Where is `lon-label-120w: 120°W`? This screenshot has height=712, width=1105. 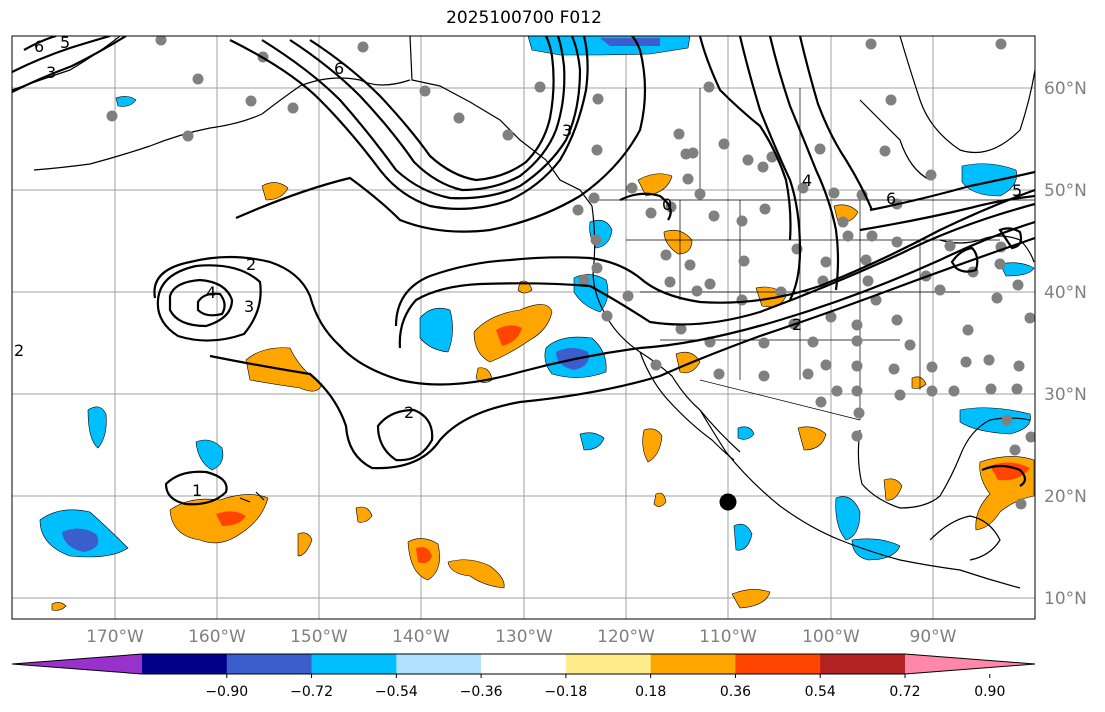
lon-label-120w: 120°W is located at coordinates (626, 637).